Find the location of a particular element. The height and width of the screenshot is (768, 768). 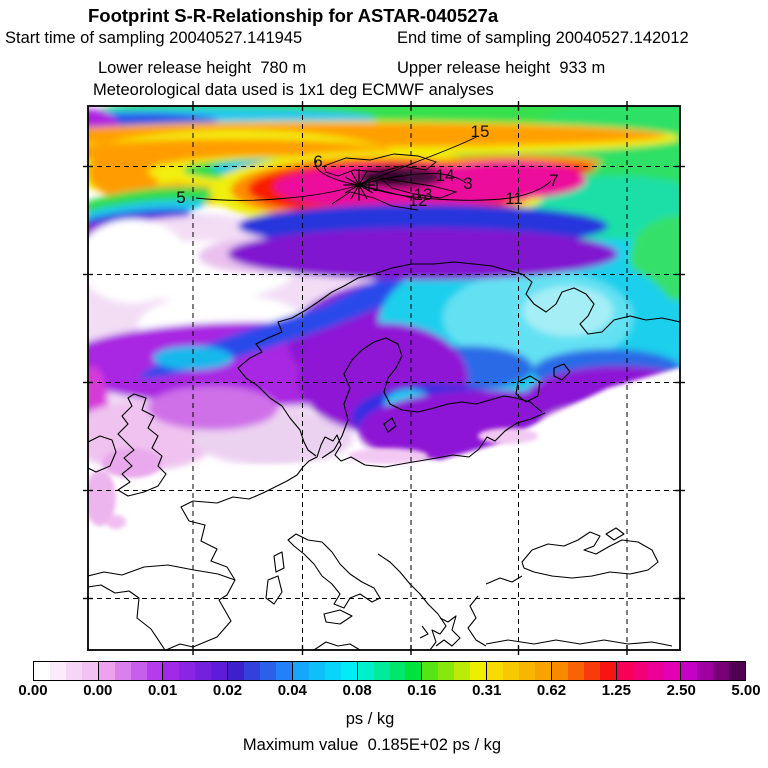

trajectory-label: 14 is located at coordinates (445, 175).